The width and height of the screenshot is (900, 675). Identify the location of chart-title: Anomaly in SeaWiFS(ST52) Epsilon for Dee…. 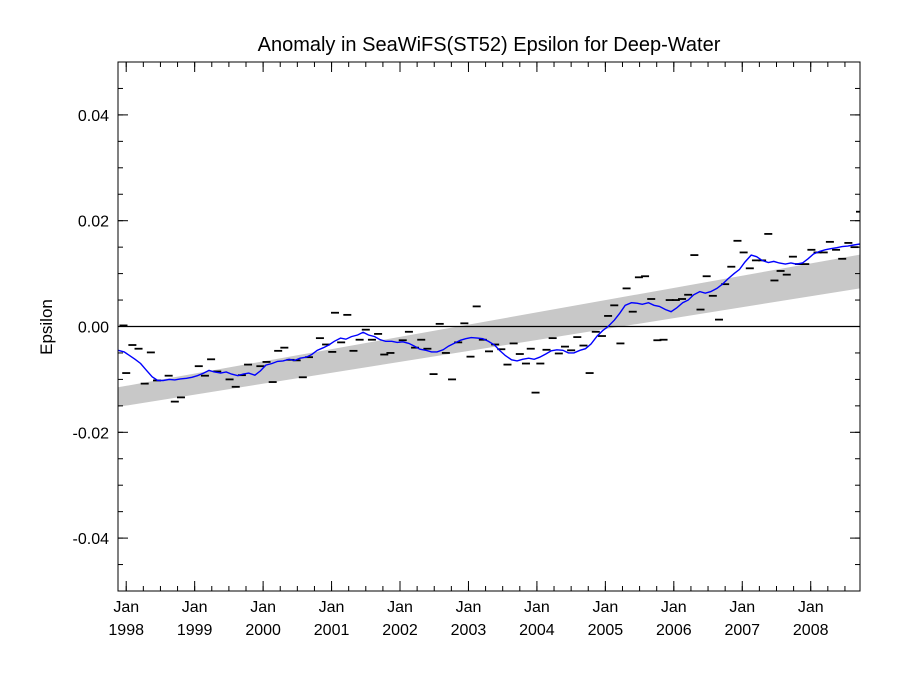
(489, 45).